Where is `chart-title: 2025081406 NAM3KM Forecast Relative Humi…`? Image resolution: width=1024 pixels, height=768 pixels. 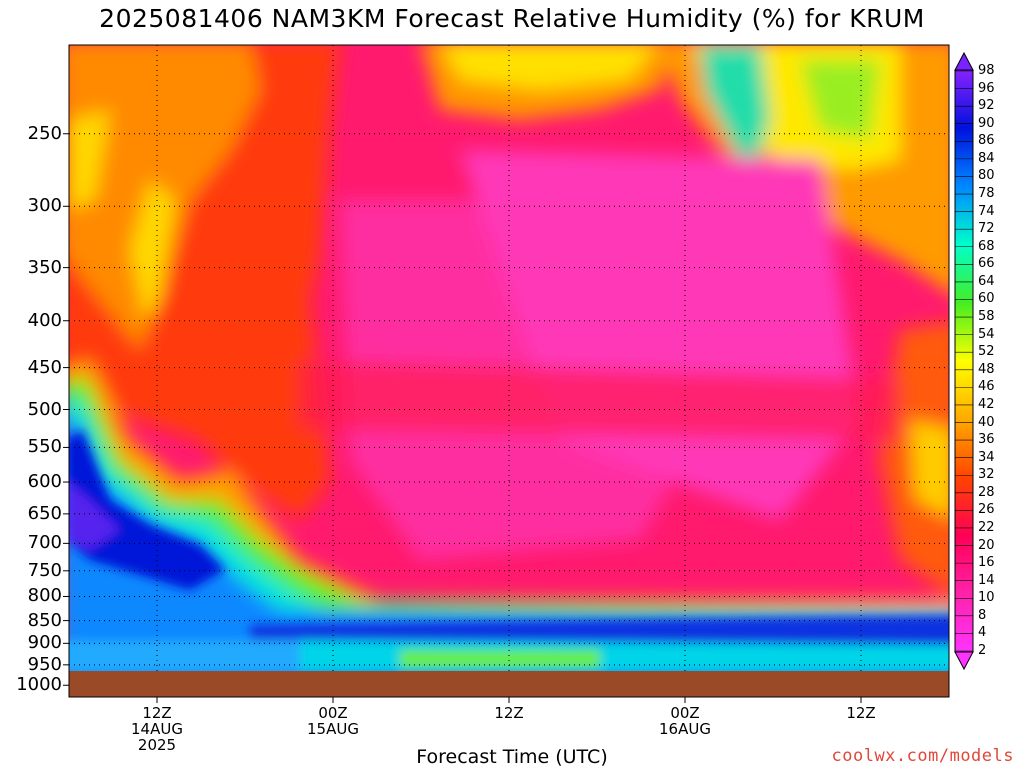 chart-title: 2025081406 NAM3KM Forecast Relative Humi… is located at coordinates (512, 18).